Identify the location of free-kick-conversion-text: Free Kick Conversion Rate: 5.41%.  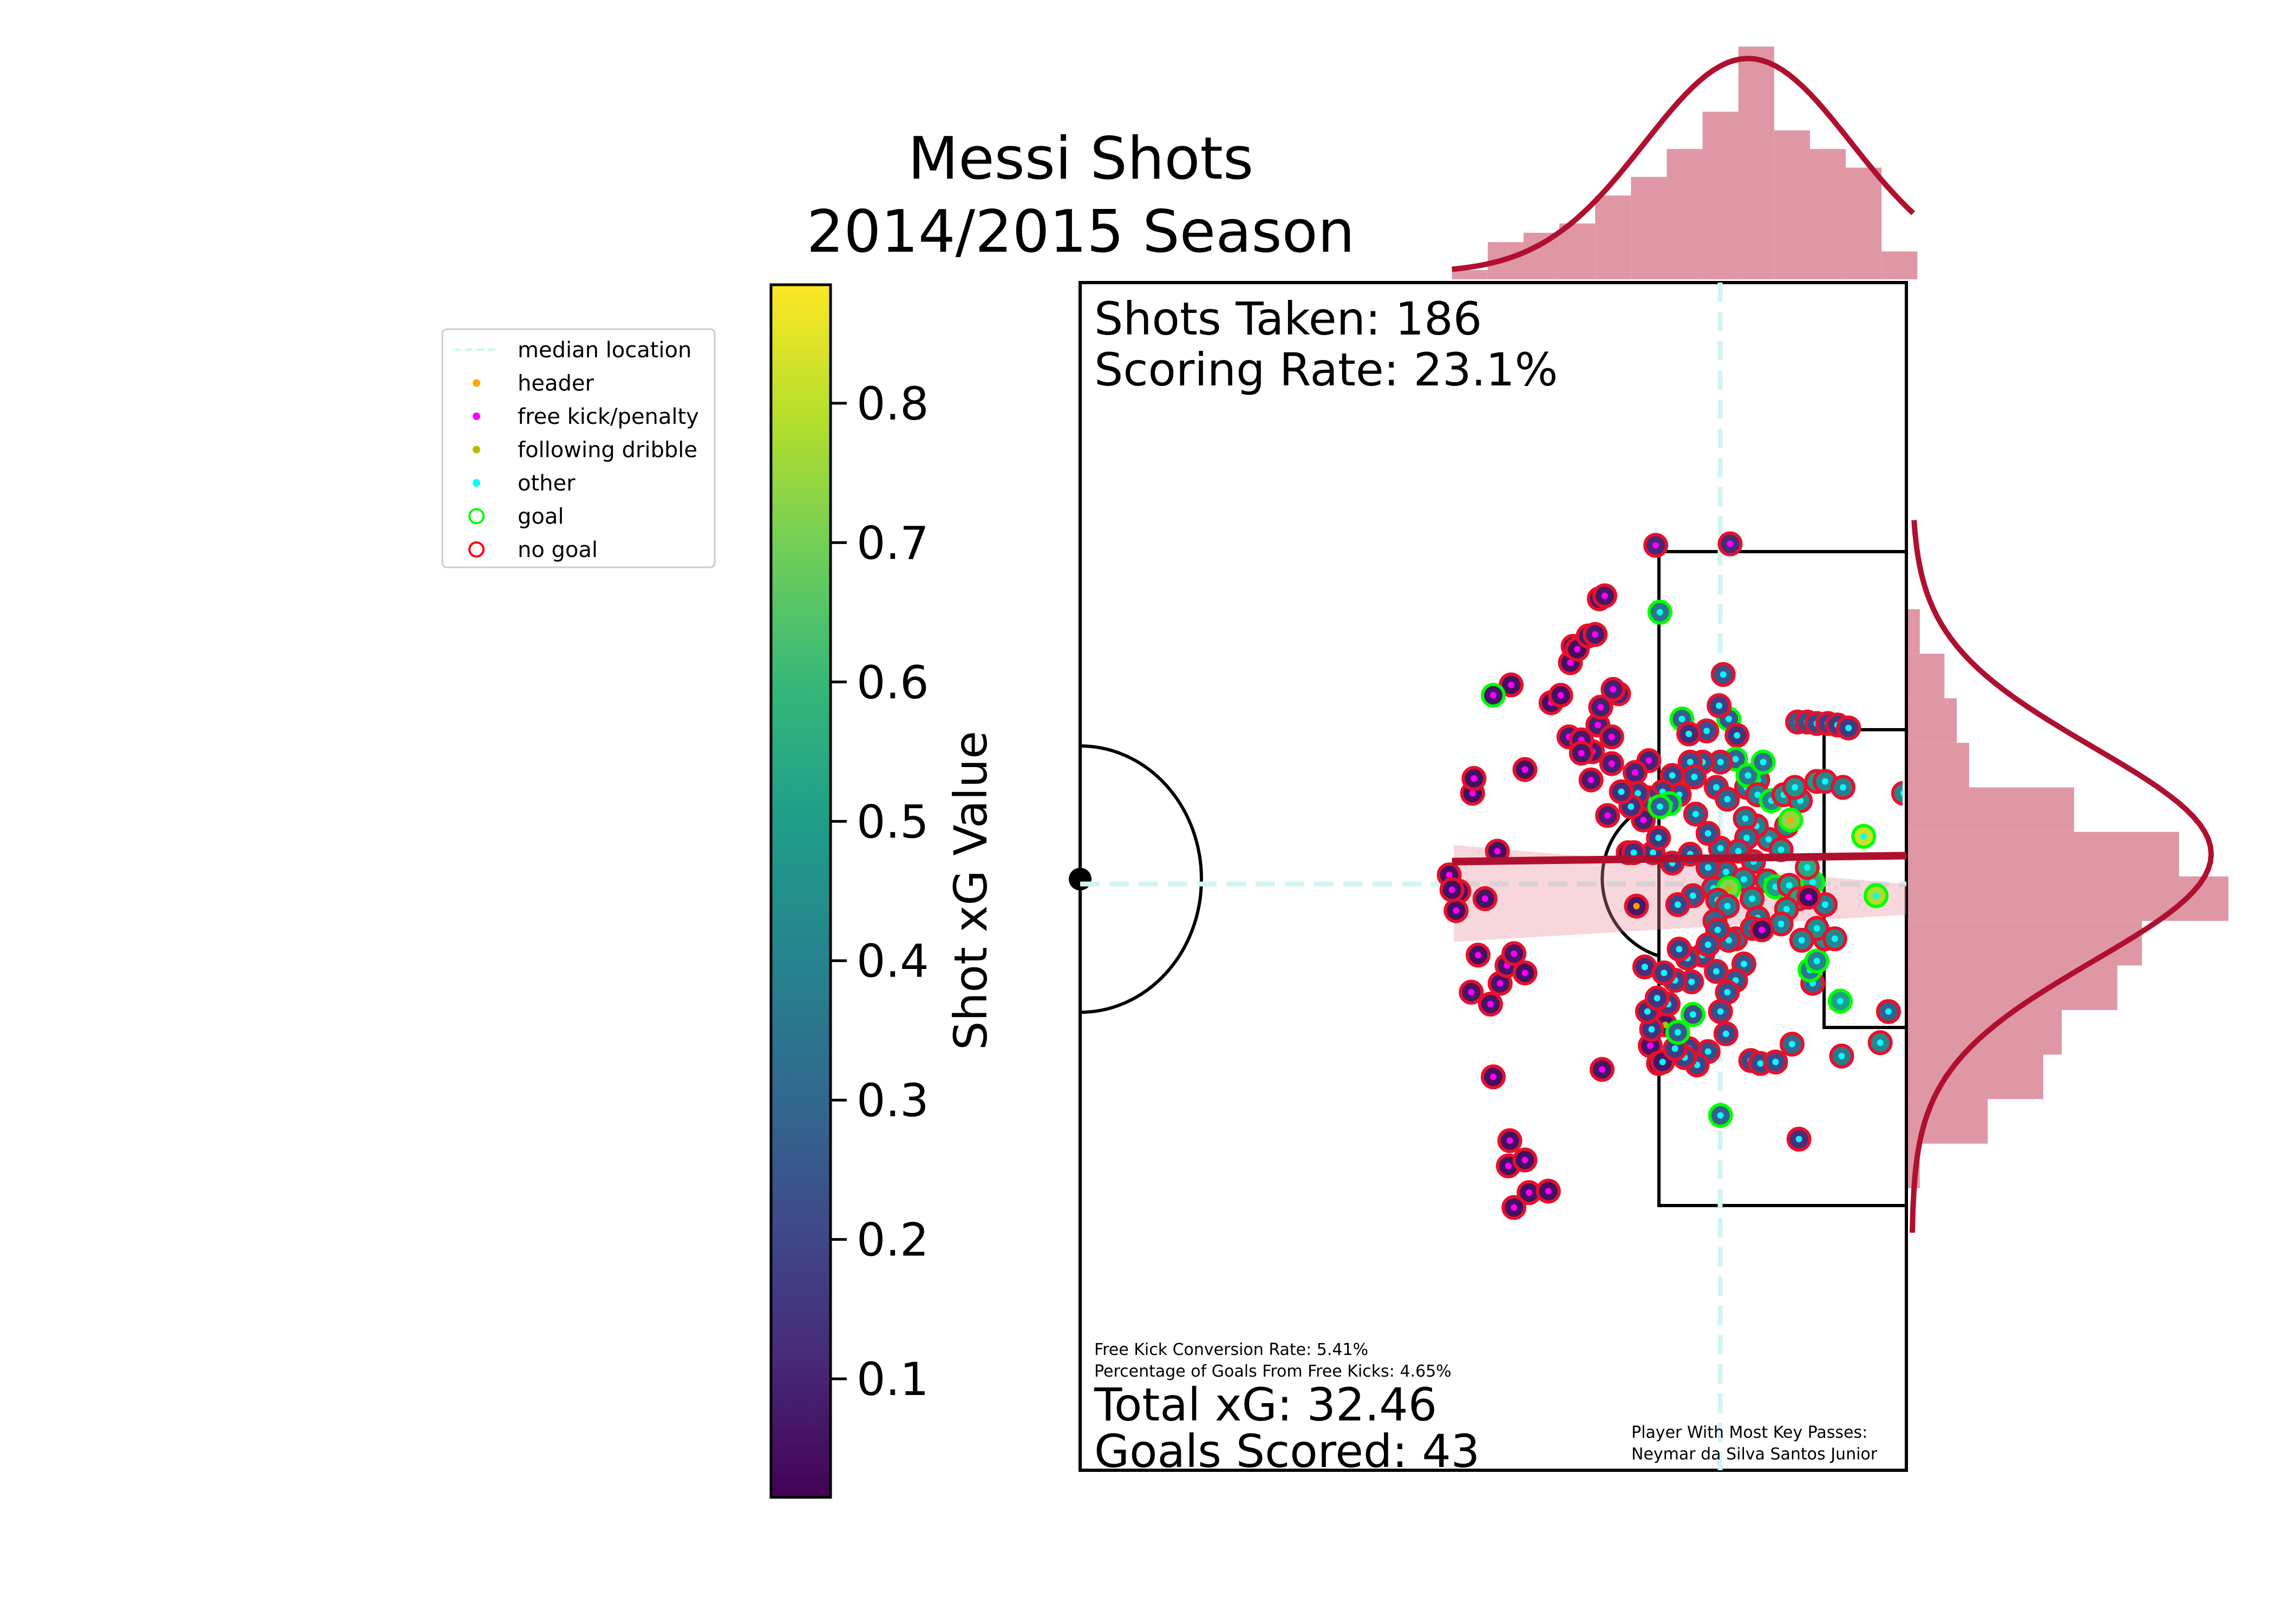
(1231, 1350).